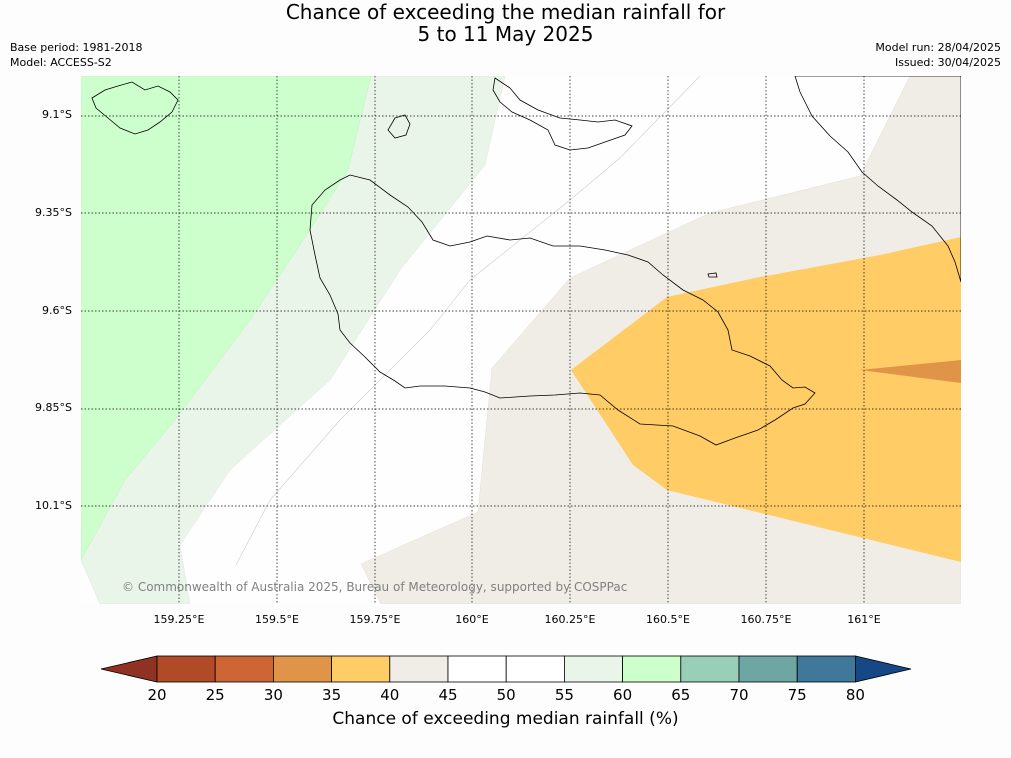 The width and height of the screenshot is (1011, 758). I want to click on colorbar-tick-label: 75, so click(797, 695).